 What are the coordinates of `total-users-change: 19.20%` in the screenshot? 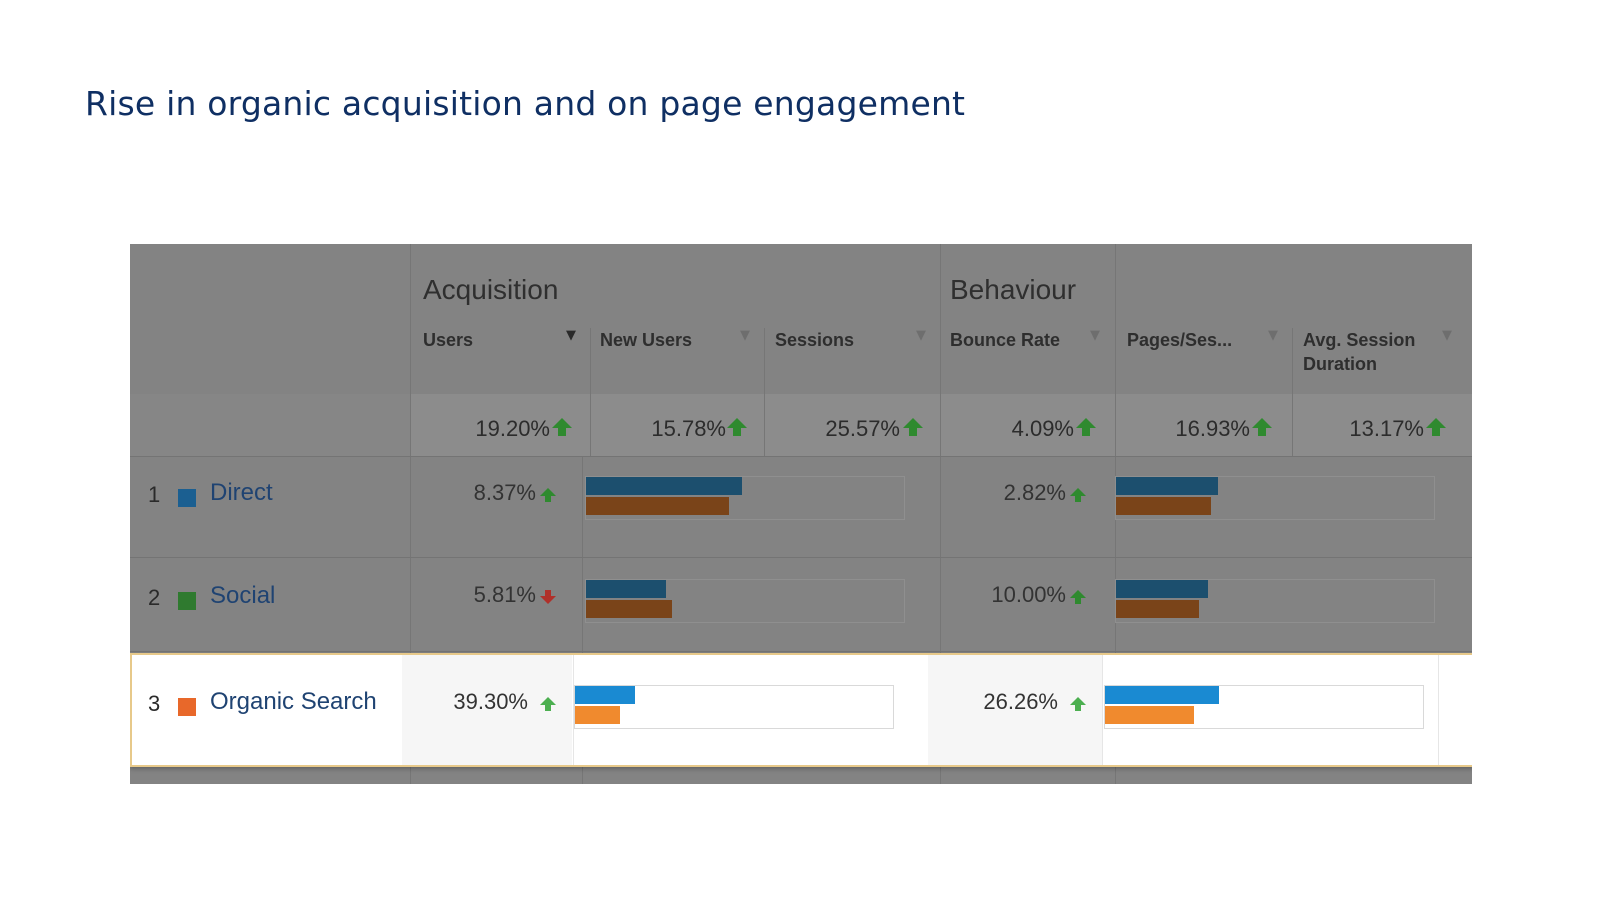 It's located at (512, 428).